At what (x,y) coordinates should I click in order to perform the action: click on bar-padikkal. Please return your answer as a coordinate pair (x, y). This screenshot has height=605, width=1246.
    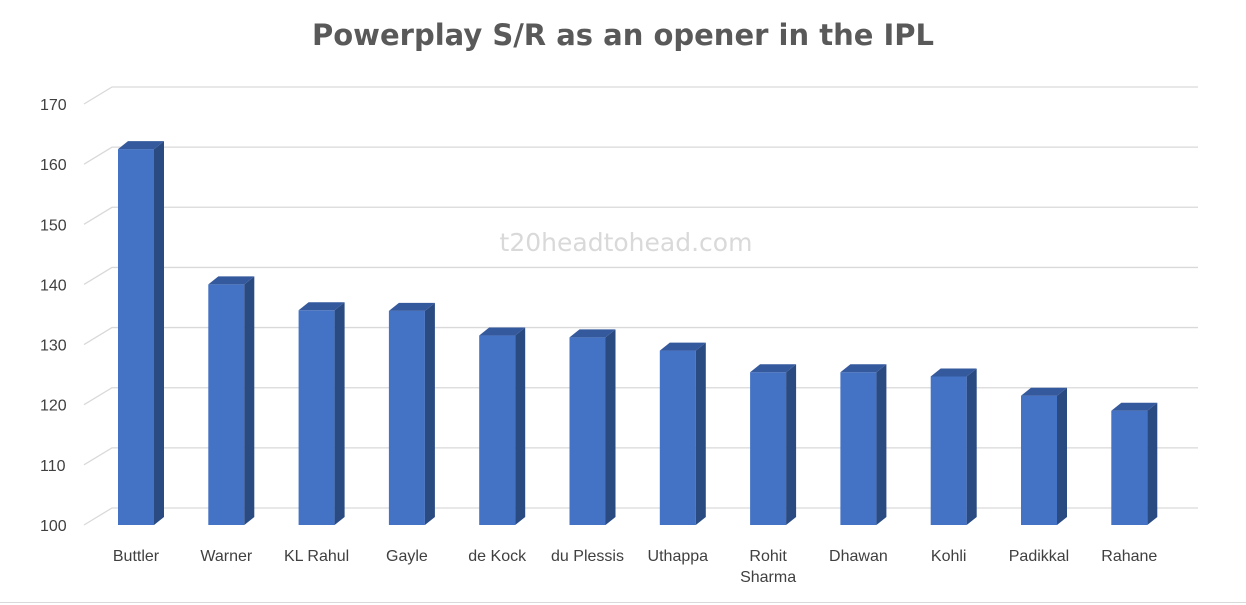
    Looking at the image, I should click on (1044, 456).